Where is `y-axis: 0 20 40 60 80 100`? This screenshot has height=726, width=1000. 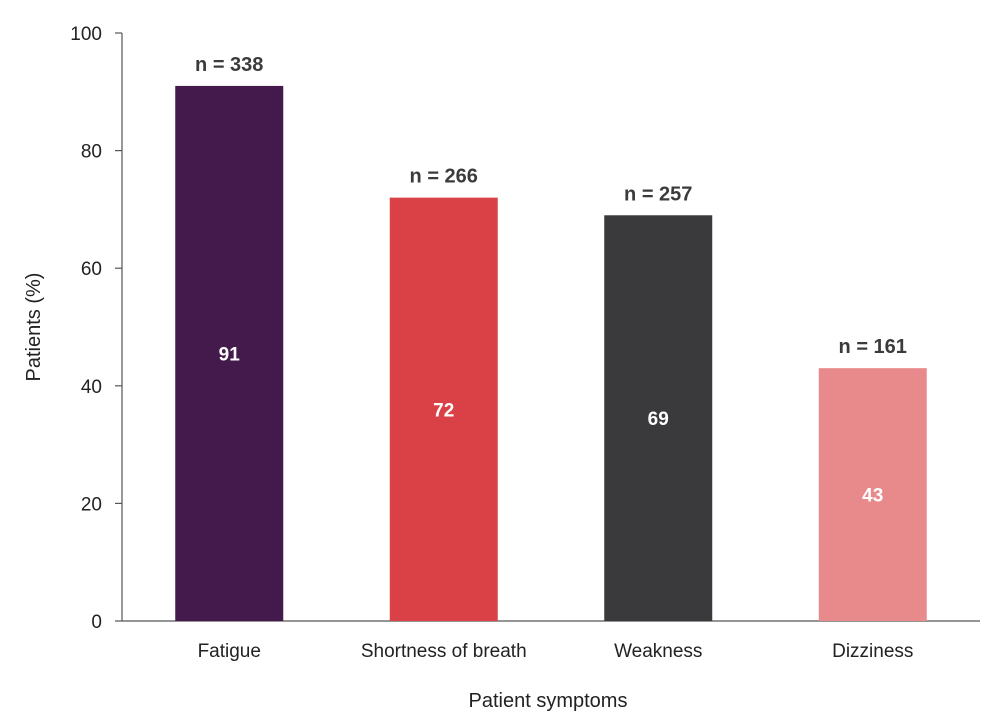 y-axis: 0 20 40 60 80 100 is located at coordinates (96, 328).